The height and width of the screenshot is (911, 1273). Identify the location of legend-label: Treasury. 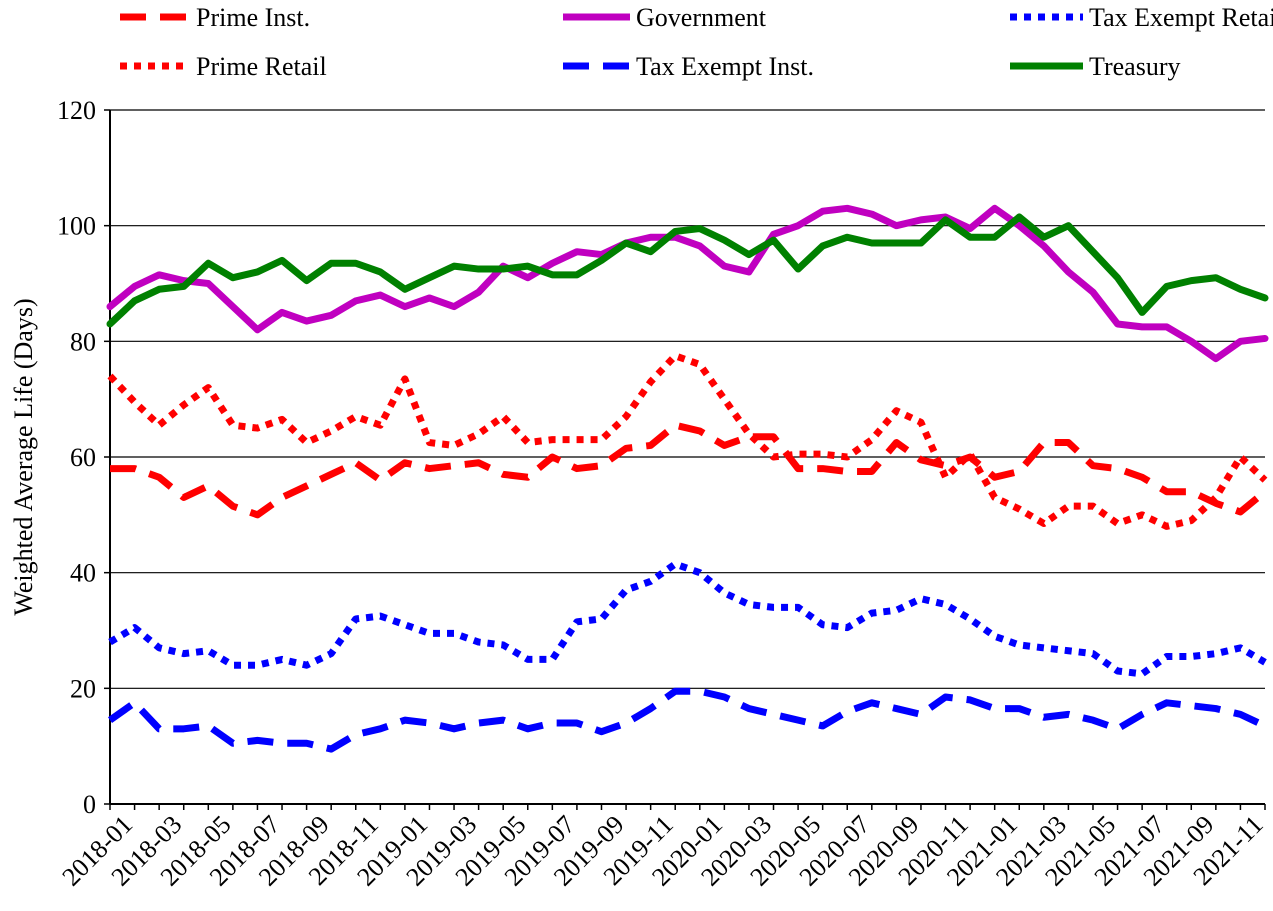
(1134, 66).